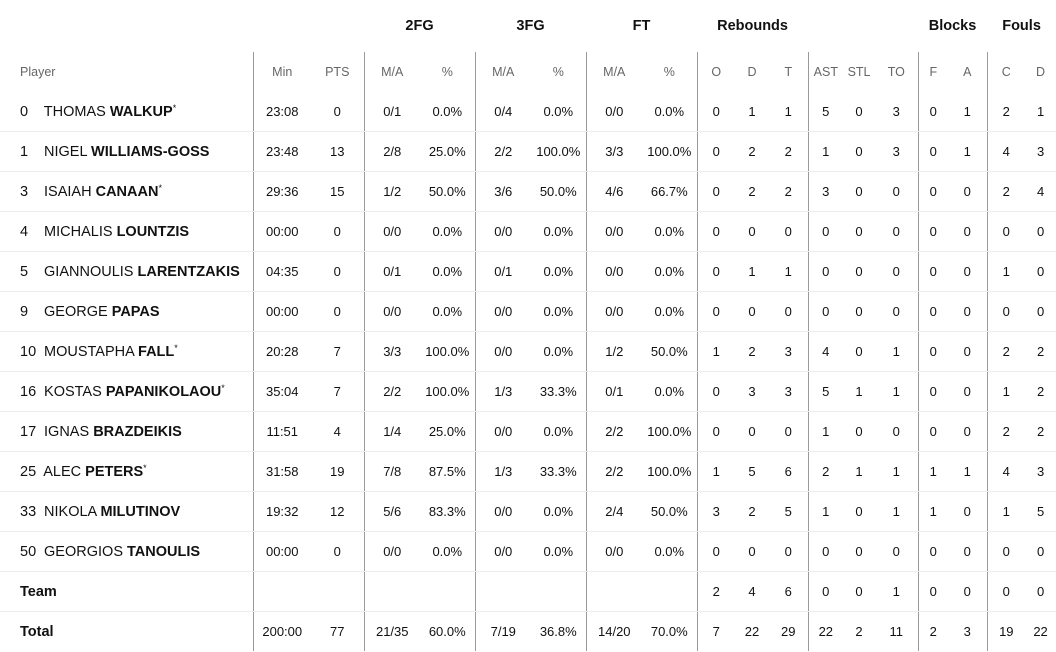 Image resolution: width=1056 pixels, height=652 pixels. Describe the element at coordinates (752, 431) in the screenshot. I see `stat-dreb: 0` at that location.